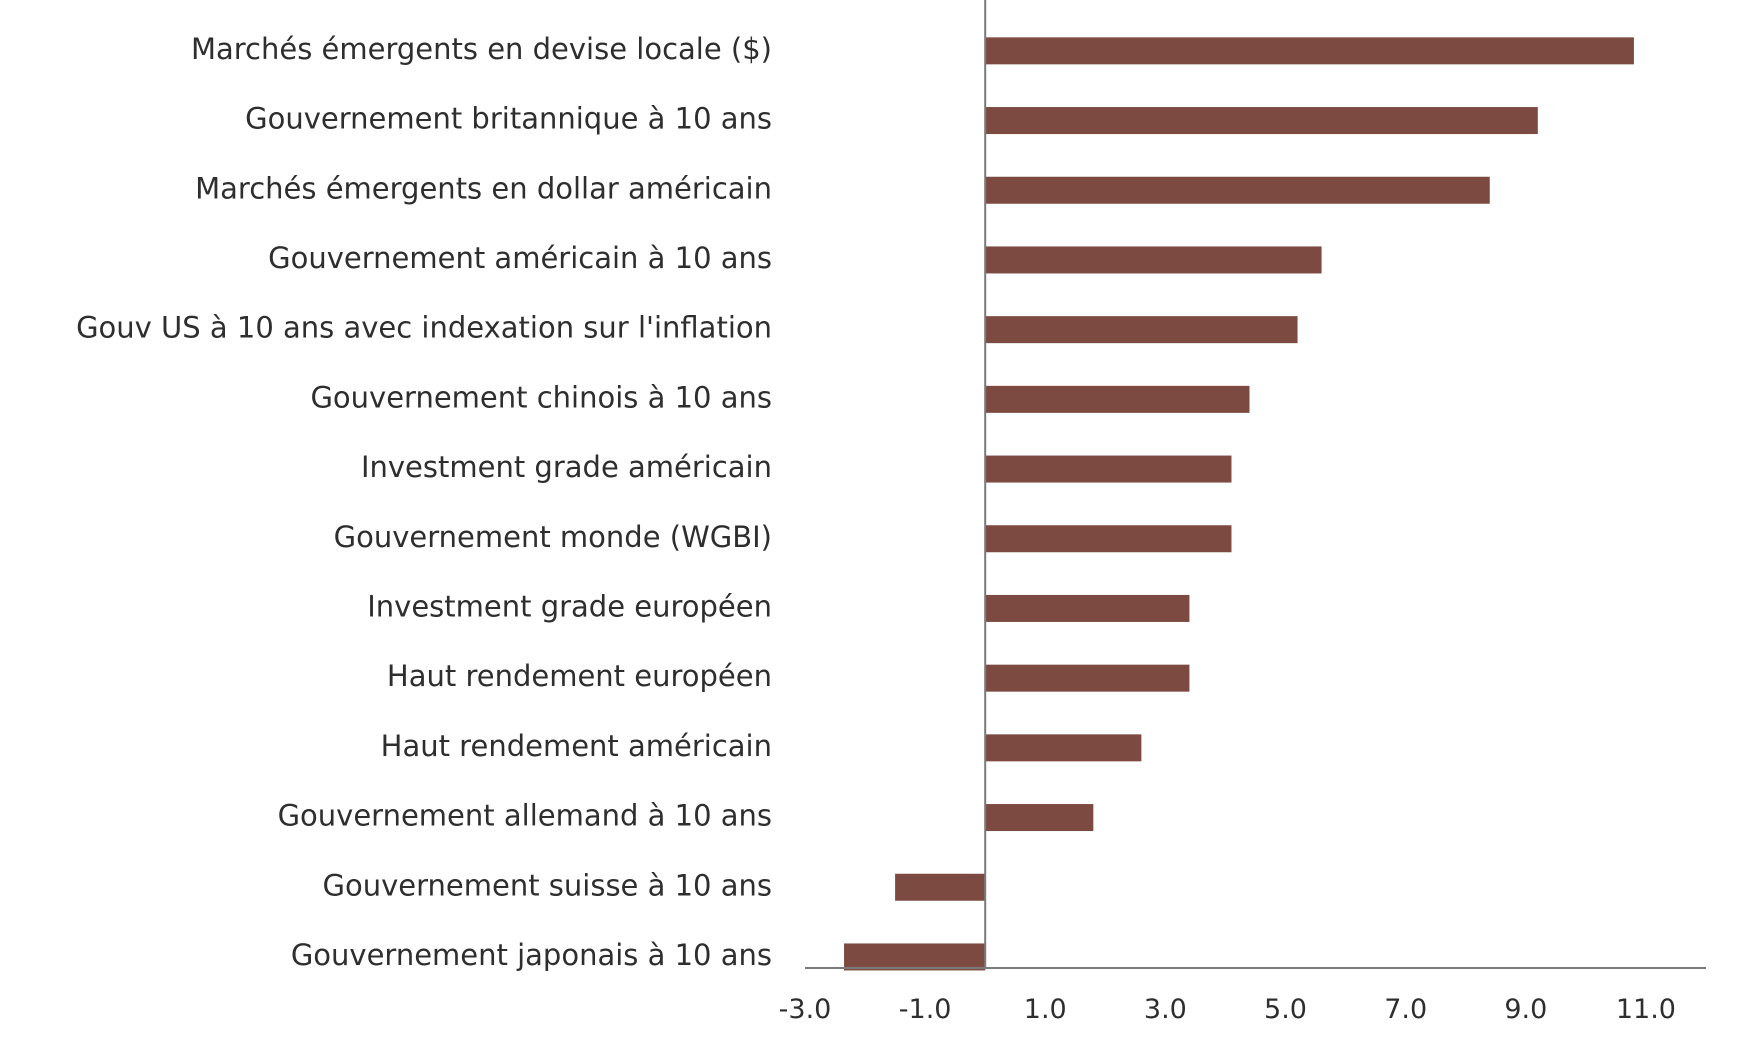 This screenshot has width=1762, height=1044. What do you see at coordinates (483, 188) in the screenshot?
I see `category-label: Marchés émergents en dollar américain` at bounding box center [483, 188].